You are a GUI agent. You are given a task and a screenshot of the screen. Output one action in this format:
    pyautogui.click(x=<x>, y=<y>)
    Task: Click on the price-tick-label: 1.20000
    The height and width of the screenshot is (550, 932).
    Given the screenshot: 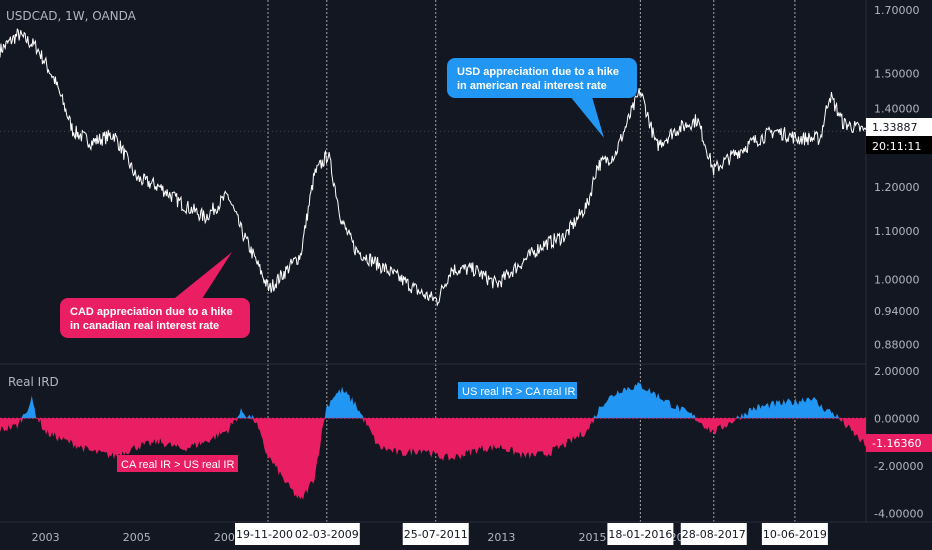 What is the action you would take?
    pyautogui.click(x=897, y=187)
    